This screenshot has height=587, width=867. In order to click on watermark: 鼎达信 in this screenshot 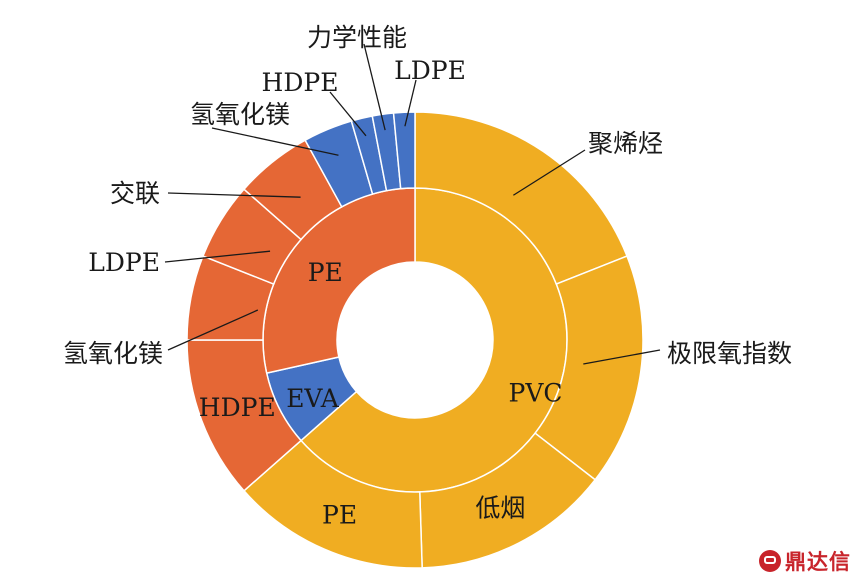, I will do `click(805, 561)`.